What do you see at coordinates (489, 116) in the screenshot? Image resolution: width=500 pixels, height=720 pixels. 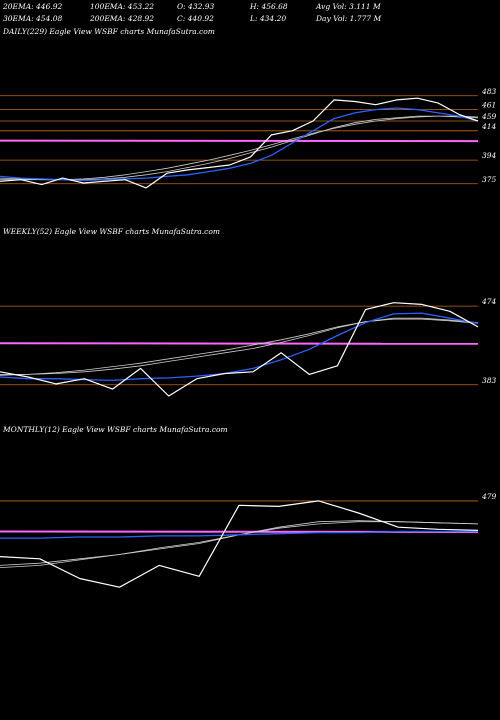 I see `daily-level-label: 459` at bounding box center [489, 116].